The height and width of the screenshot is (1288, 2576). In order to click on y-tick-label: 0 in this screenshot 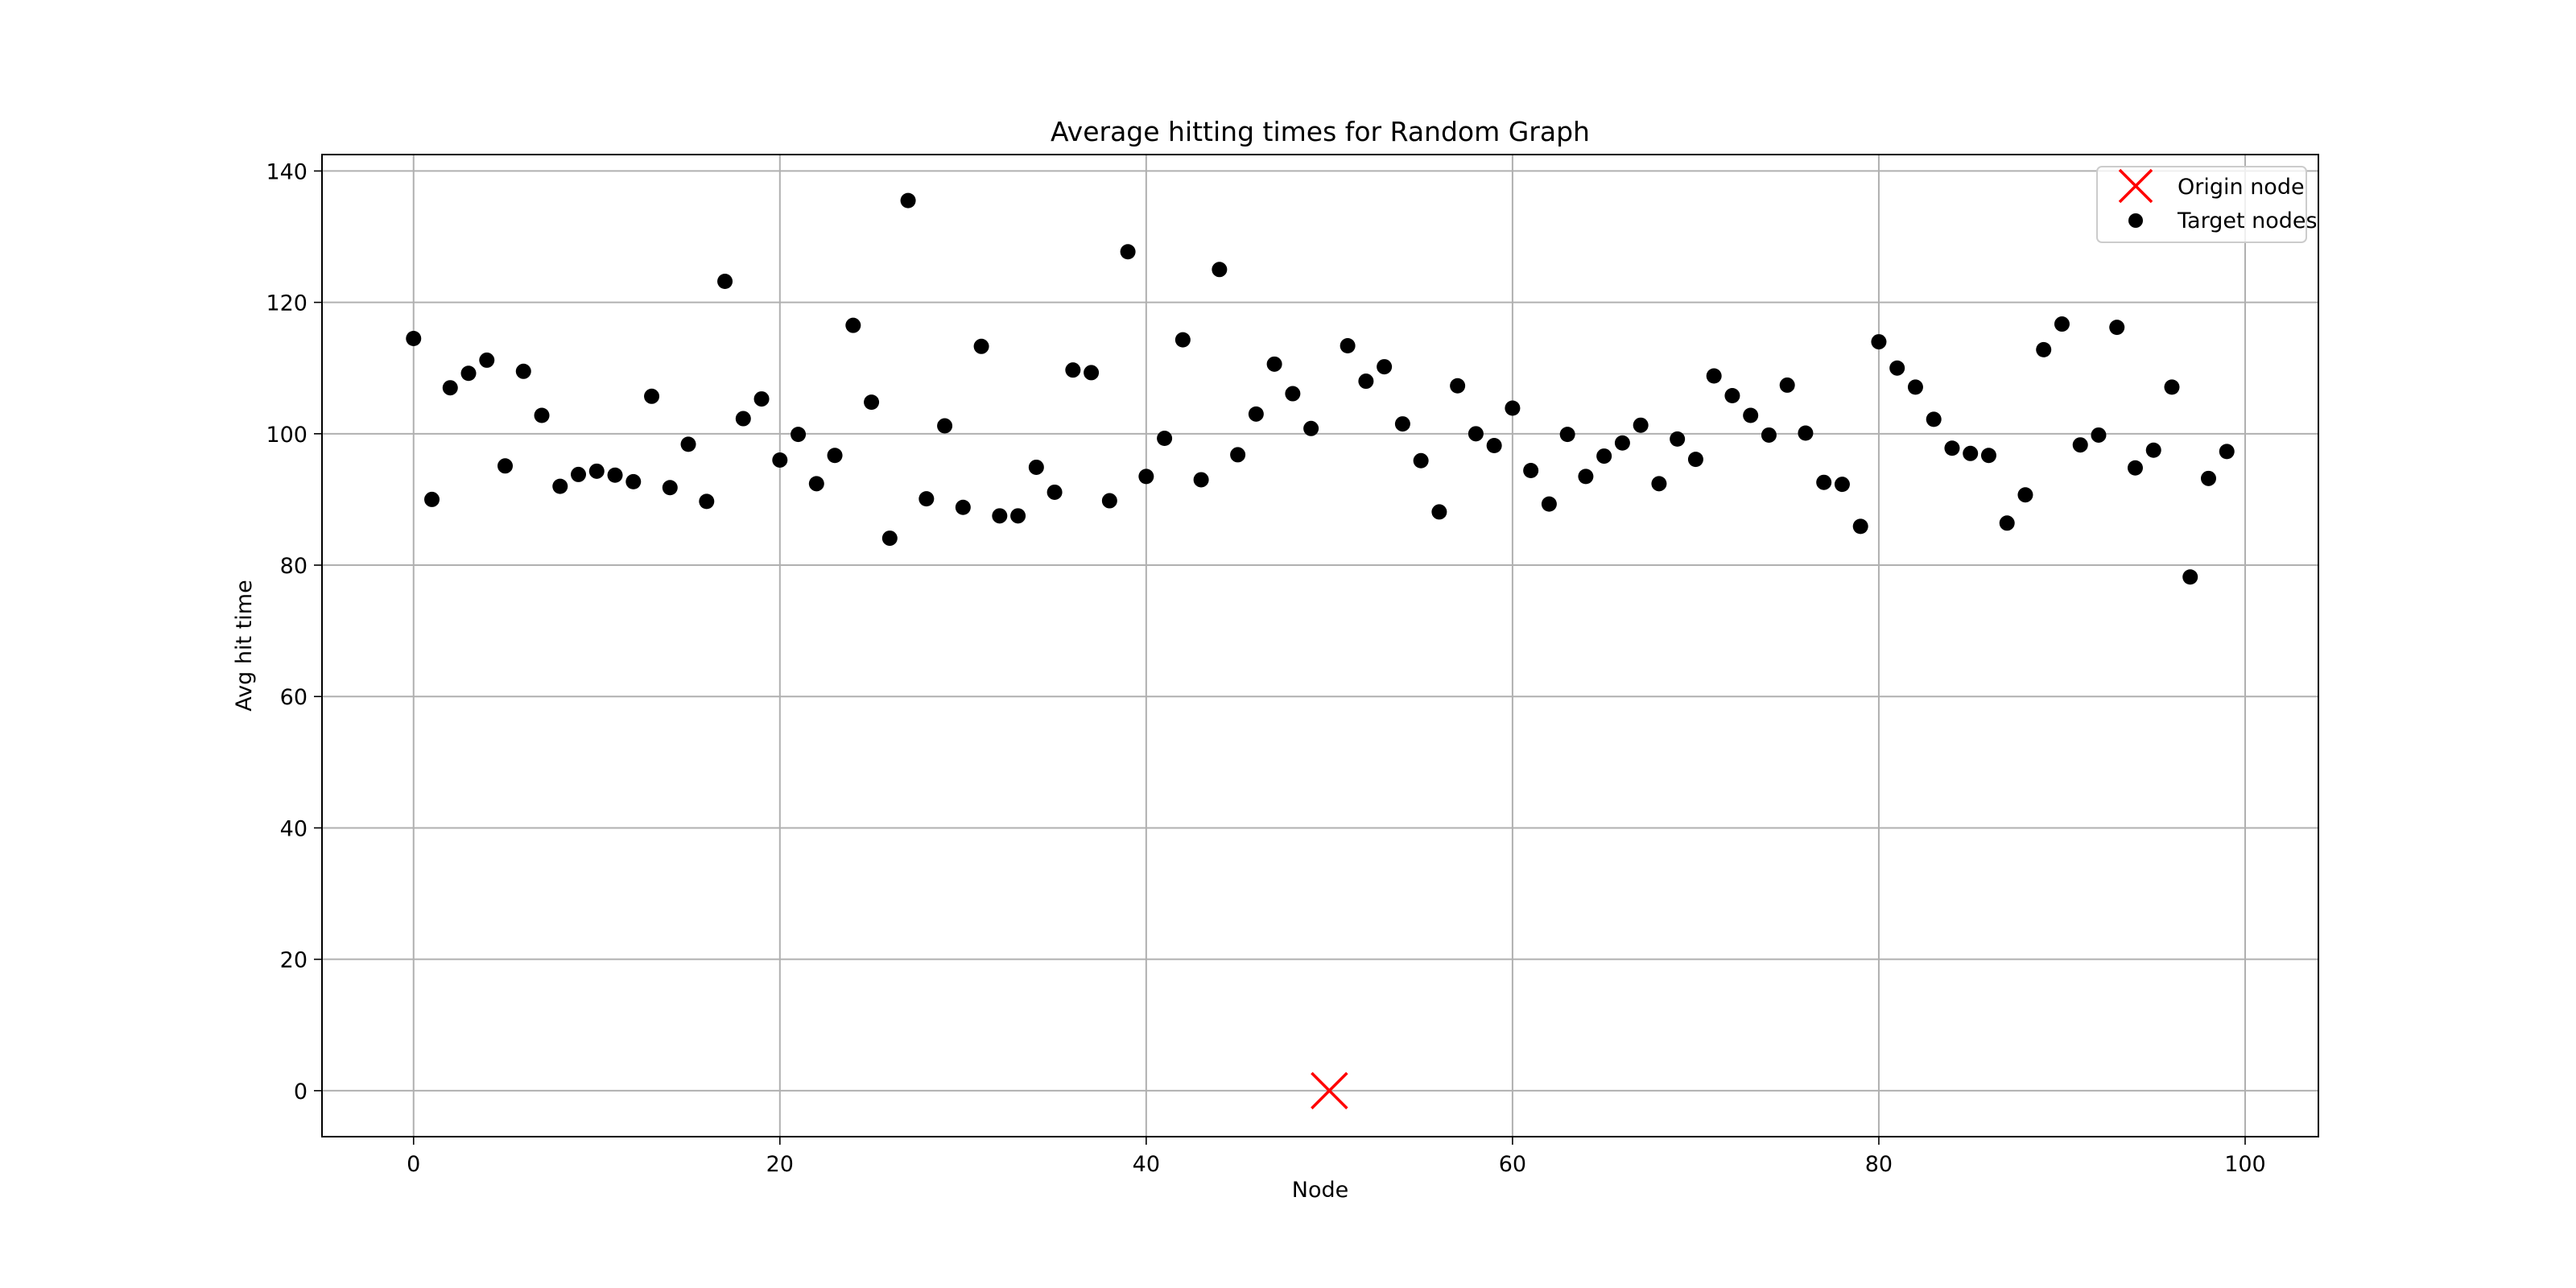, I will do `click(301, 1092)`.